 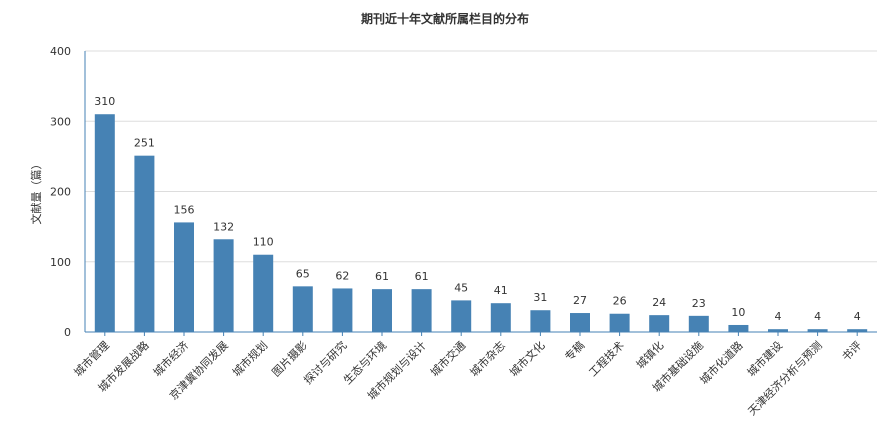 What do you see at coordinates (184, 209) in the screenshot?
I see `bar-value-label: 156` at bounding box center [184, 209].